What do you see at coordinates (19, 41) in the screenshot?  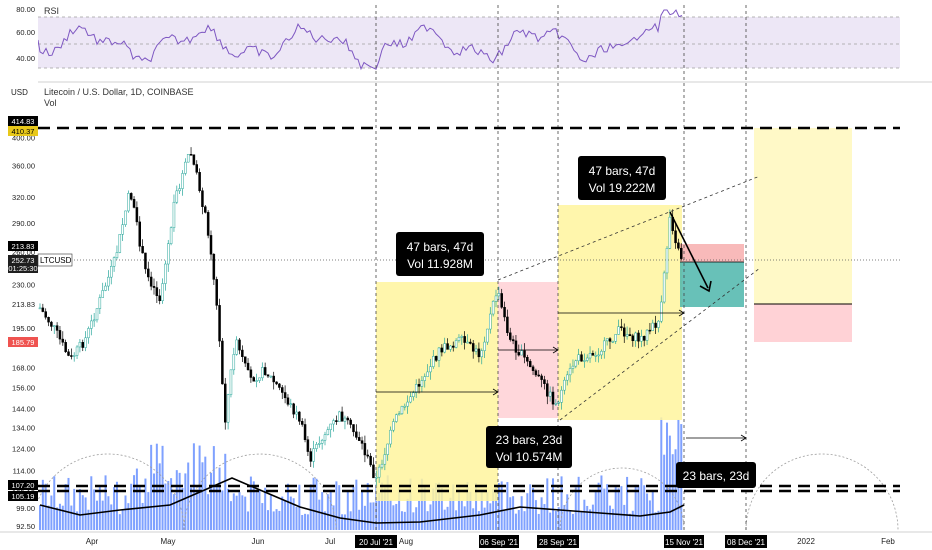 I see `rsi-axis-bg` at bounding box center [19, 41].